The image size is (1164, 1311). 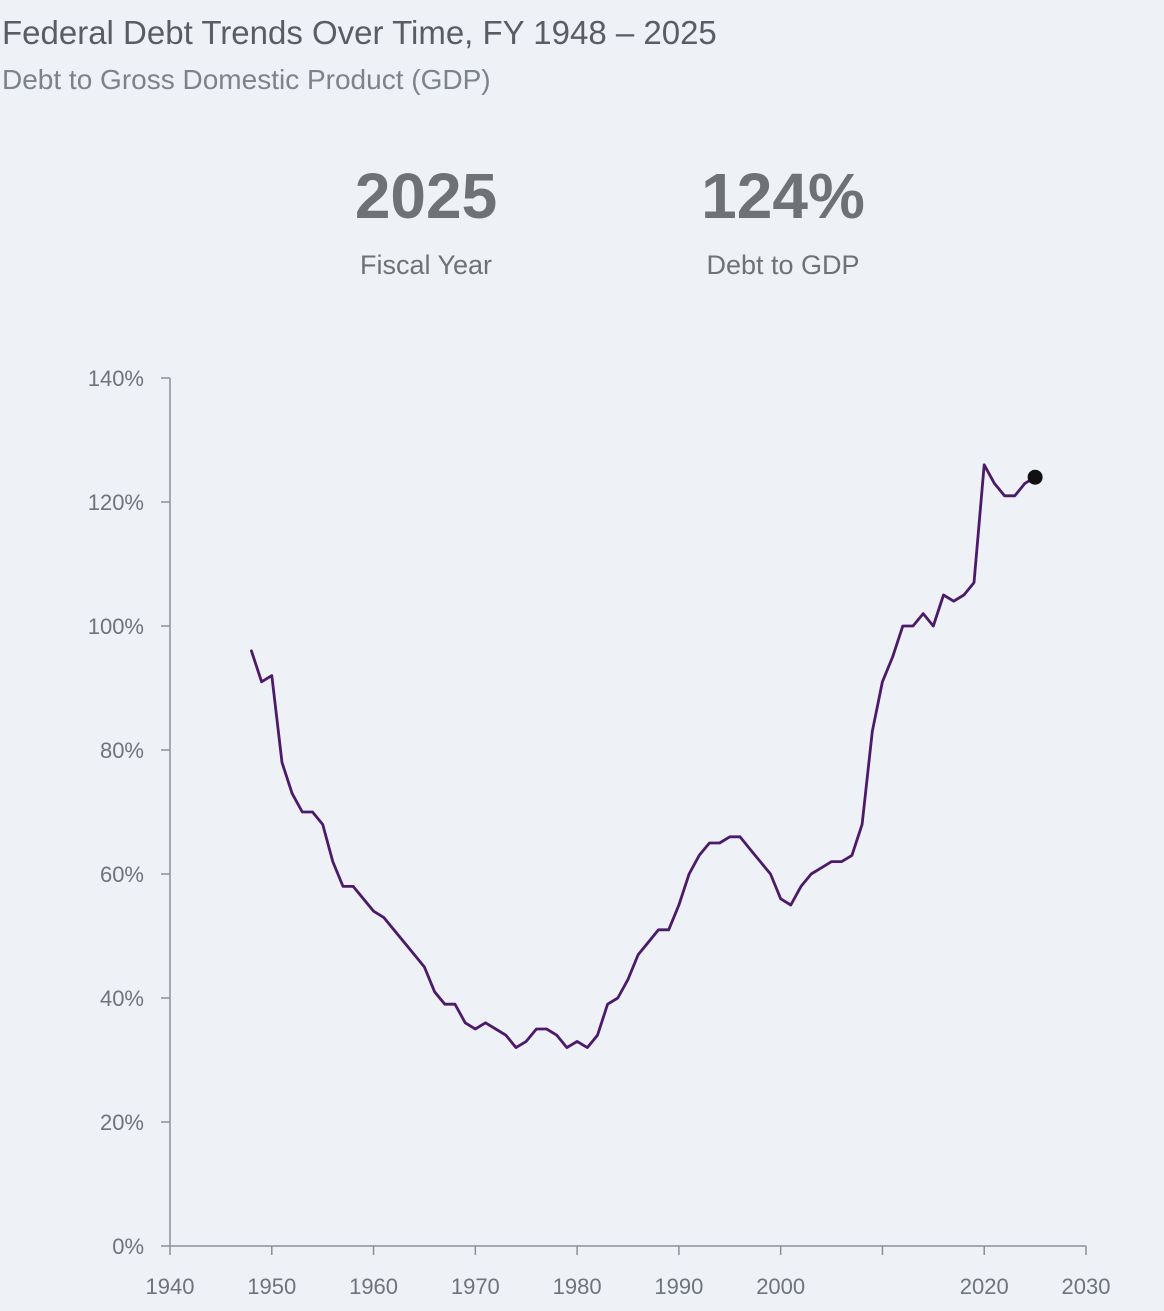 I want to click on y-tick-label: 20%, so click(x=122, y=1122).